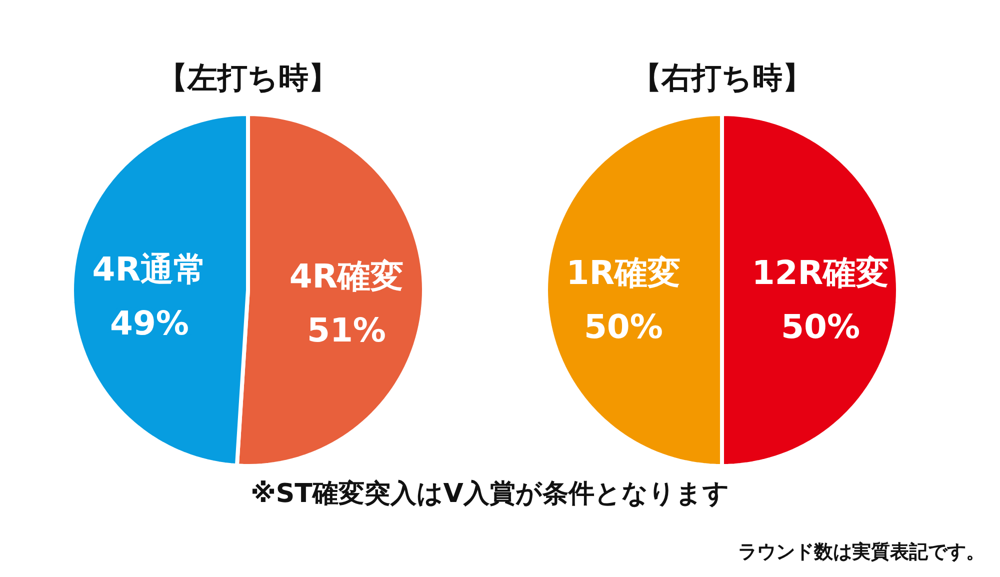 This screenshot has width=1000, height=577. What do you see at coordinates (248, 78) in the screenshot?
I see `chart-title: 【左打ち時】` at bounding box center [248, 78].